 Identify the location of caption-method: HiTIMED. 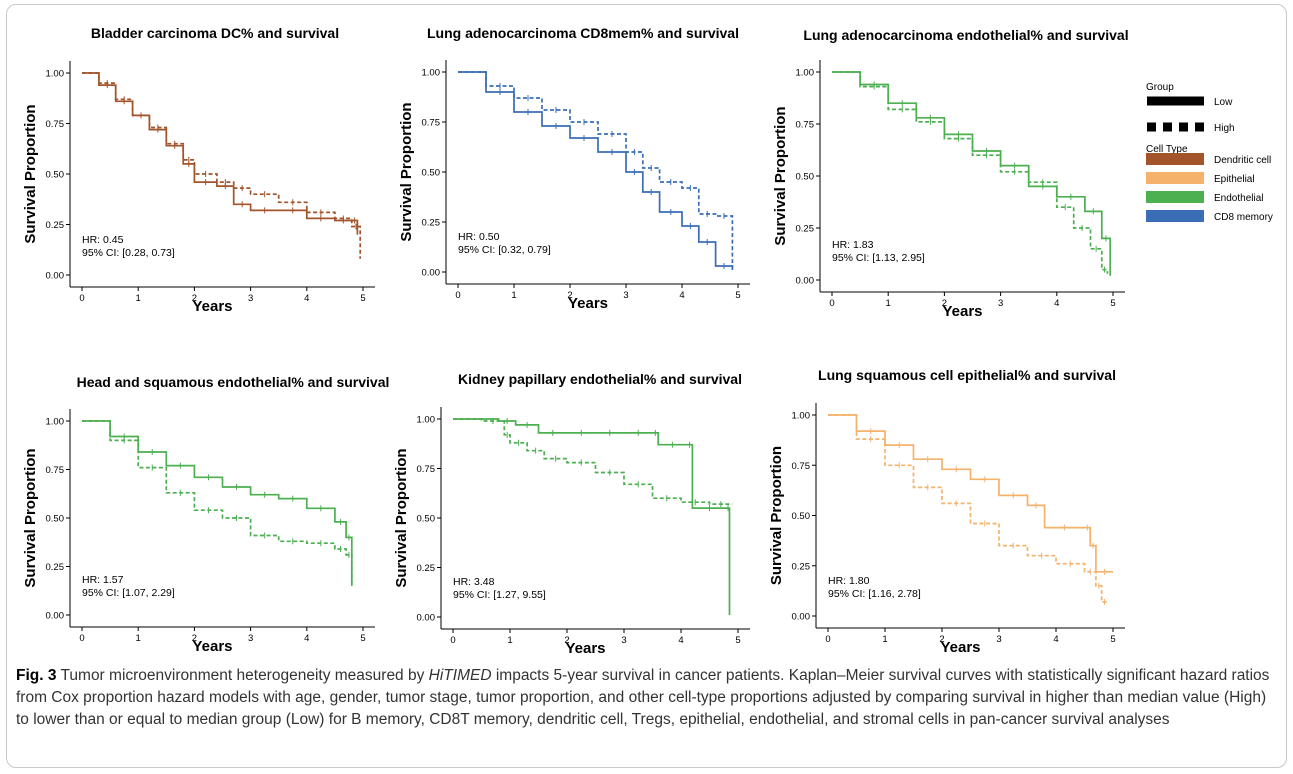
(460, 675).